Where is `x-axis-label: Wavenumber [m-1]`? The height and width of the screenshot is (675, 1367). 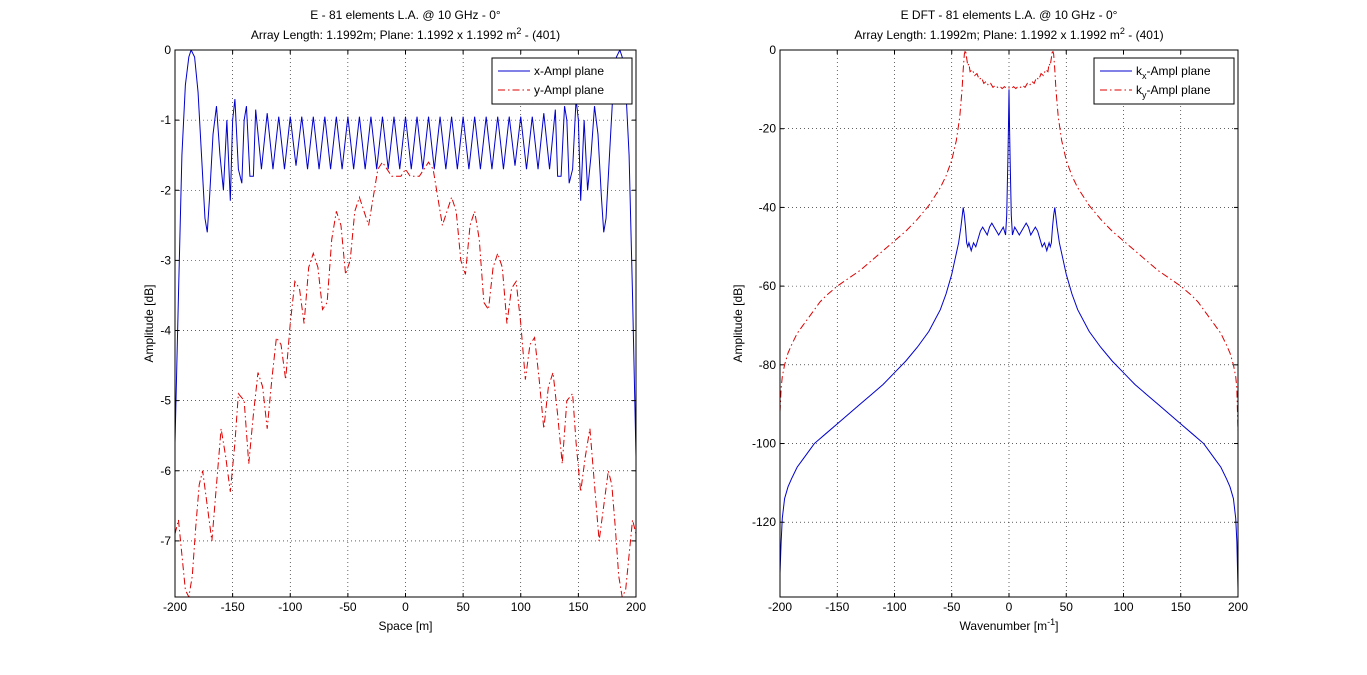 x-axis-label: Wavenumber [m-1] is located at coordinates (1009, 625).